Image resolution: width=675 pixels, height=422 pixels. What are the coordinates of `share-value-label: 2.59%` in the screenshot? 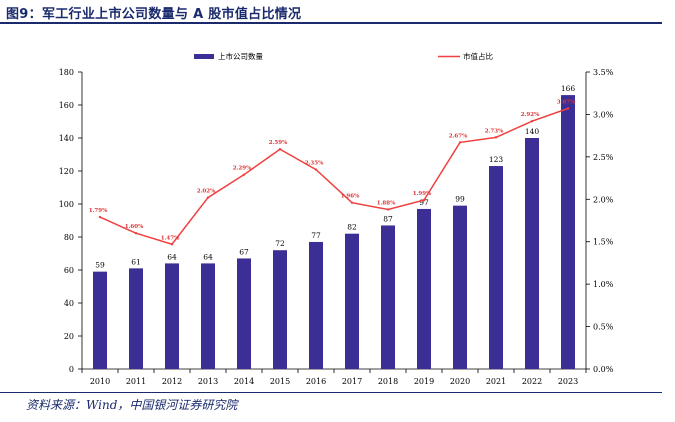 It's located at (278, 143).